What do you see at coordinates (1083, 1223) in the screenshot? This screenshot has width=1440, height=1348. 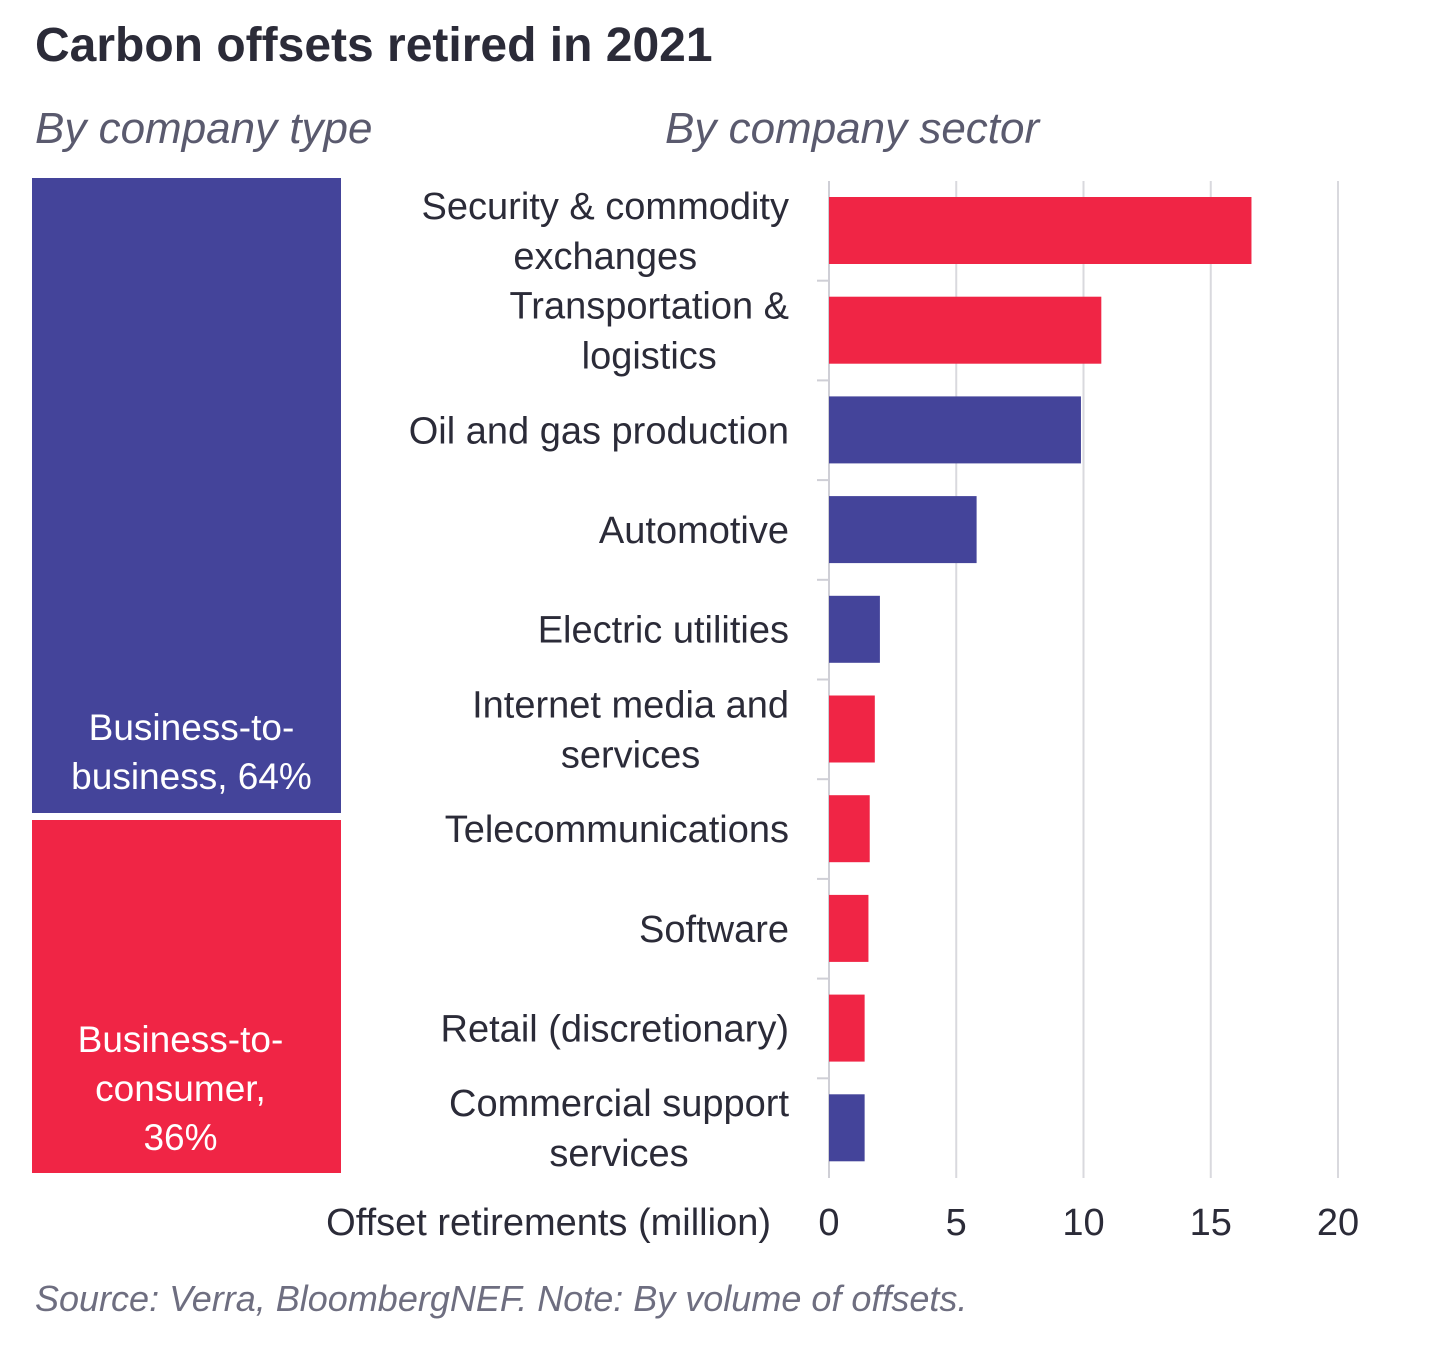 I see `x-tick-label: 10` at bounding box center [1083, 1223].